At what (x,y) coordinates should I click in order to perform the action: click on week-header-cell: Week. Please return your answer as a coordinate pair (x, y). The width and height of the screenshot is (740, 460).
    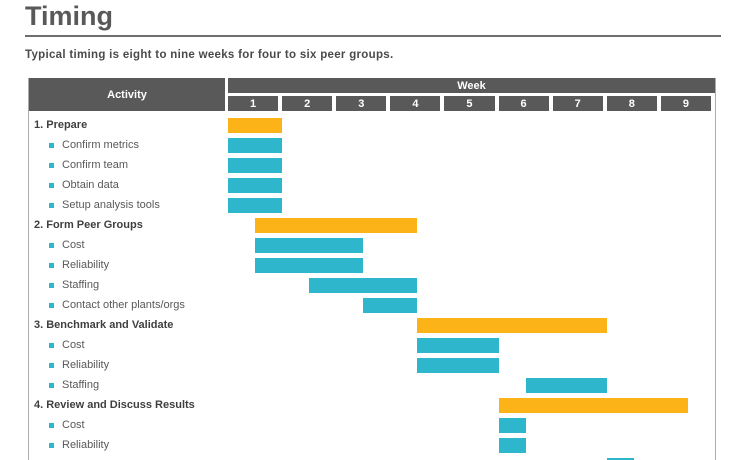
    Looking at the image, I should click on (471, 85).